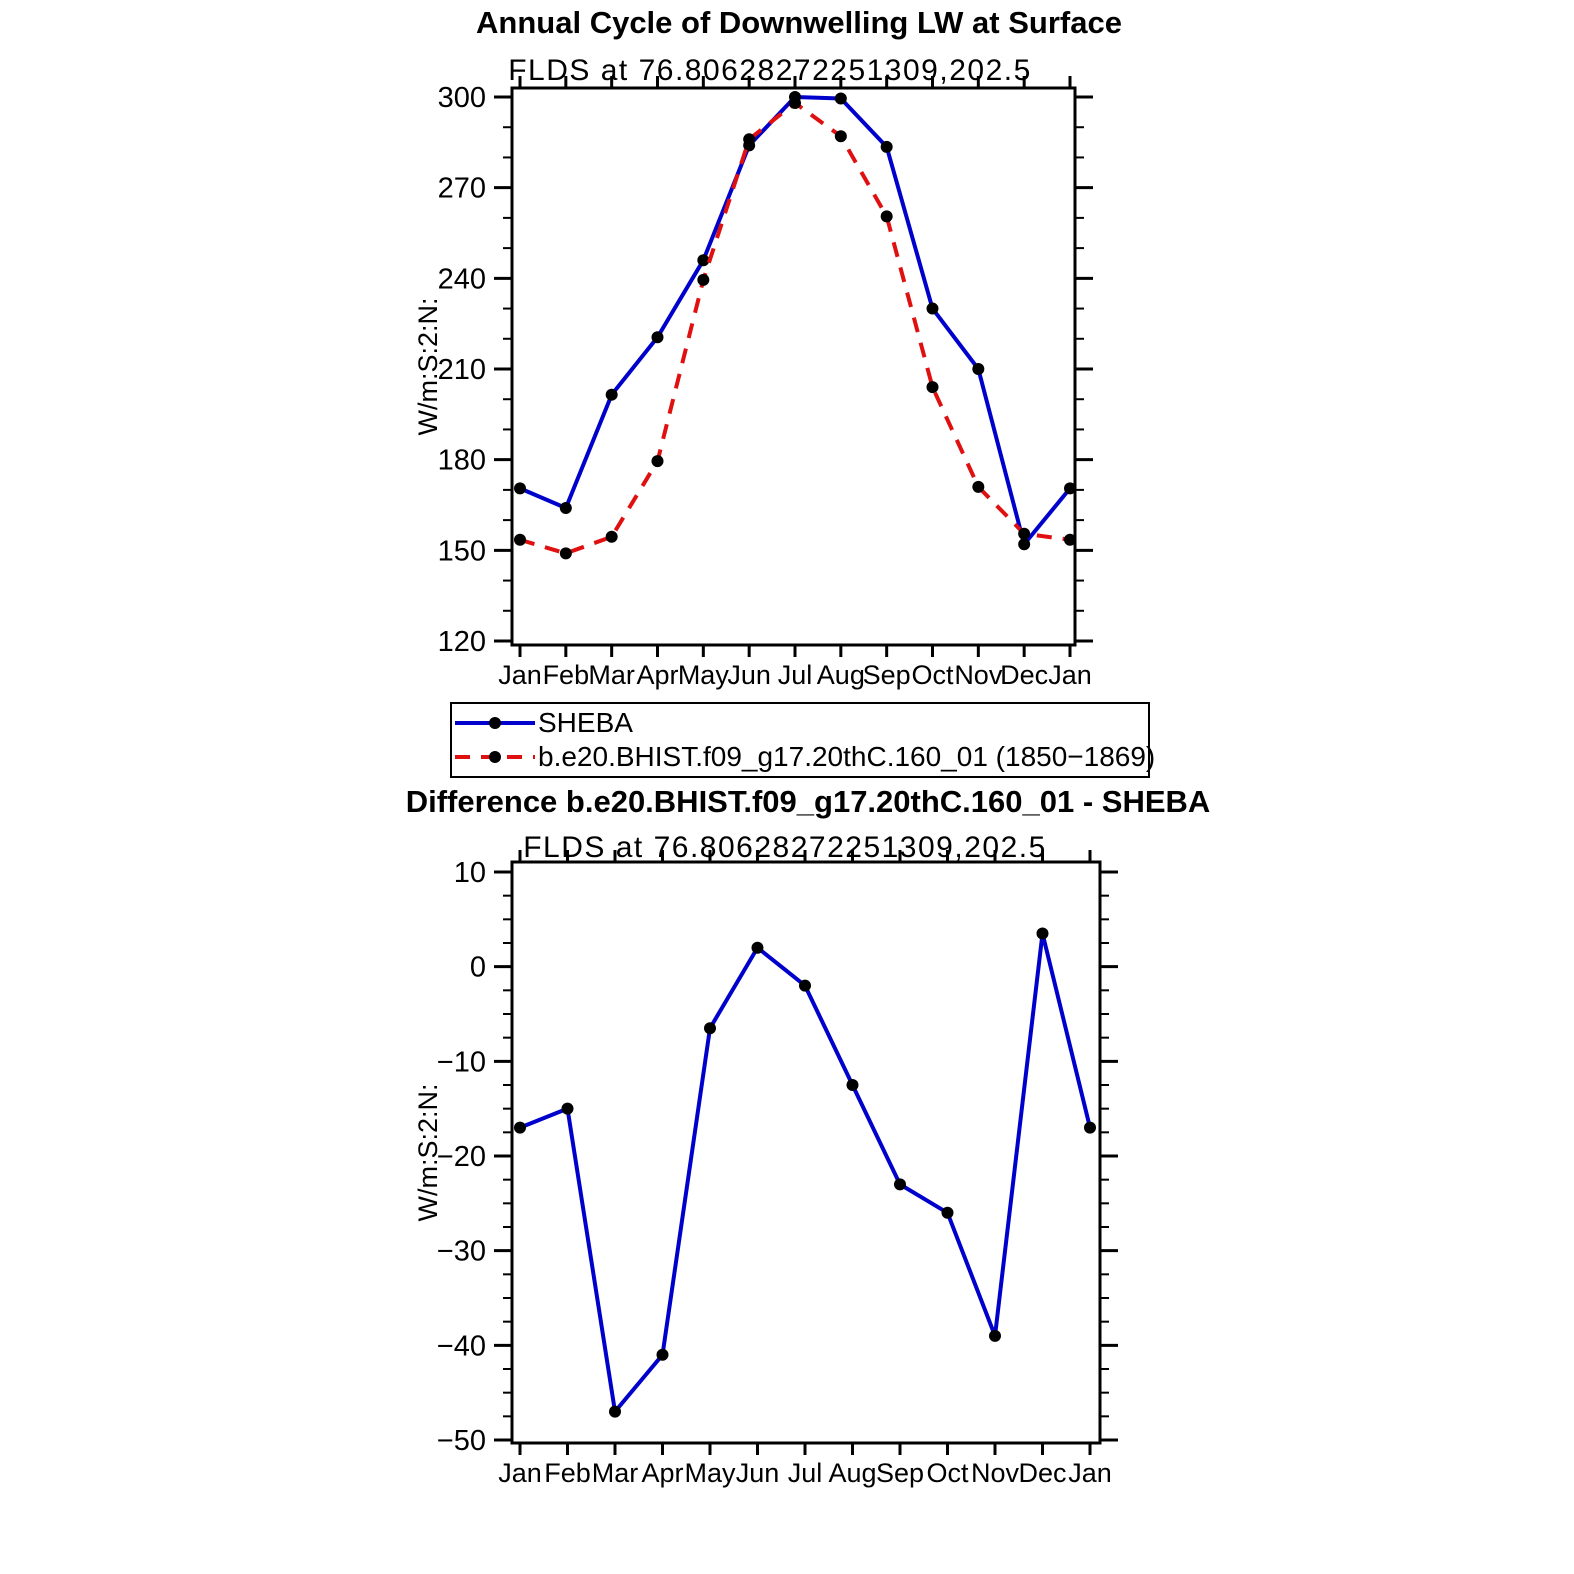 The height and width of the screenshot is (1574, 1574). What do you see at coordinates (462, 551) in the screenshot?
I see `y-tick-label: 150` at bounding box center [462, 551].